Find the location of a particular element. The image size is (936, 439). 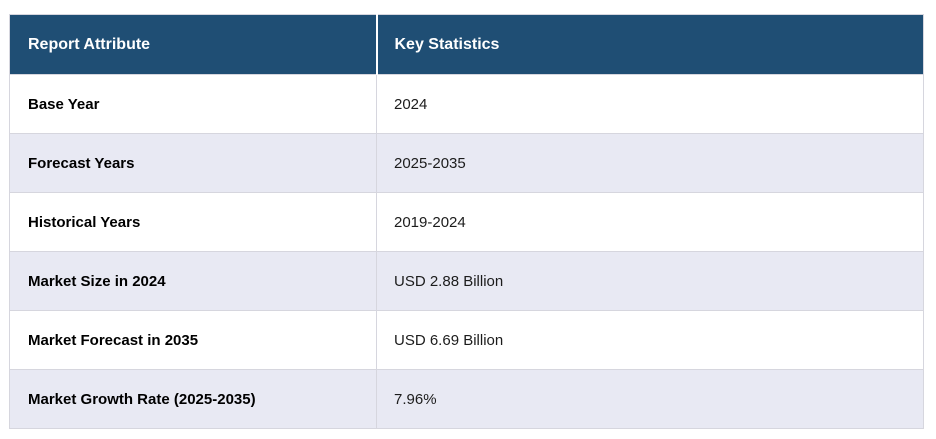

attribute-cell: Market Size in 2024 is located at coordinates (193, 281).